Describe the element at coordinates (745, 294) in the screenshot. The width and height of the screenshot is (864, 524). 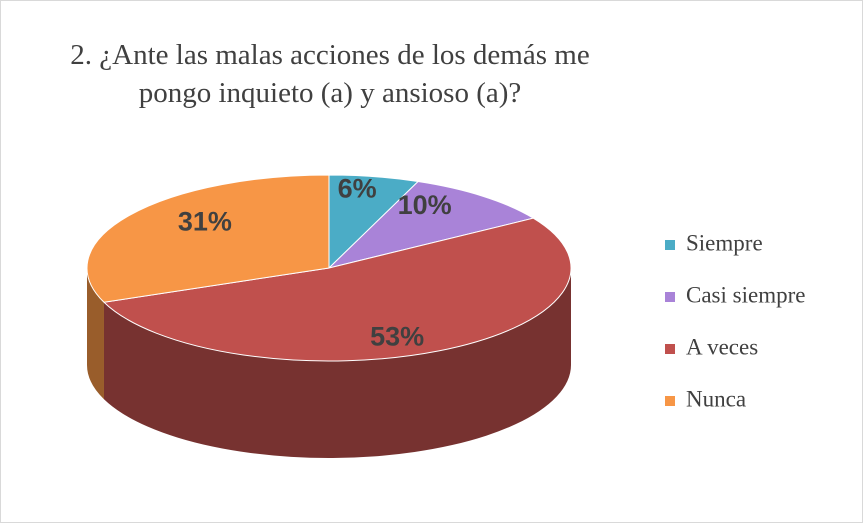
I see `legend-label: Casi siempre` at that location.